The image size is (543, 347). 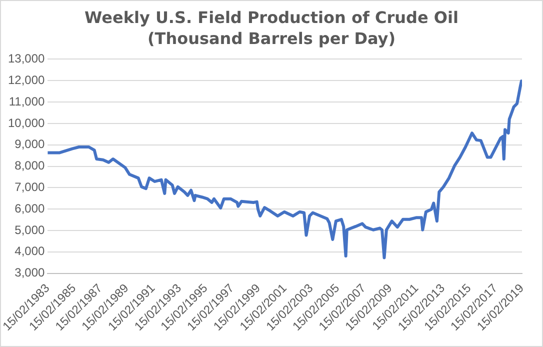 I want to click on y-tick-label: 10,000, so click(x=27, y=123).